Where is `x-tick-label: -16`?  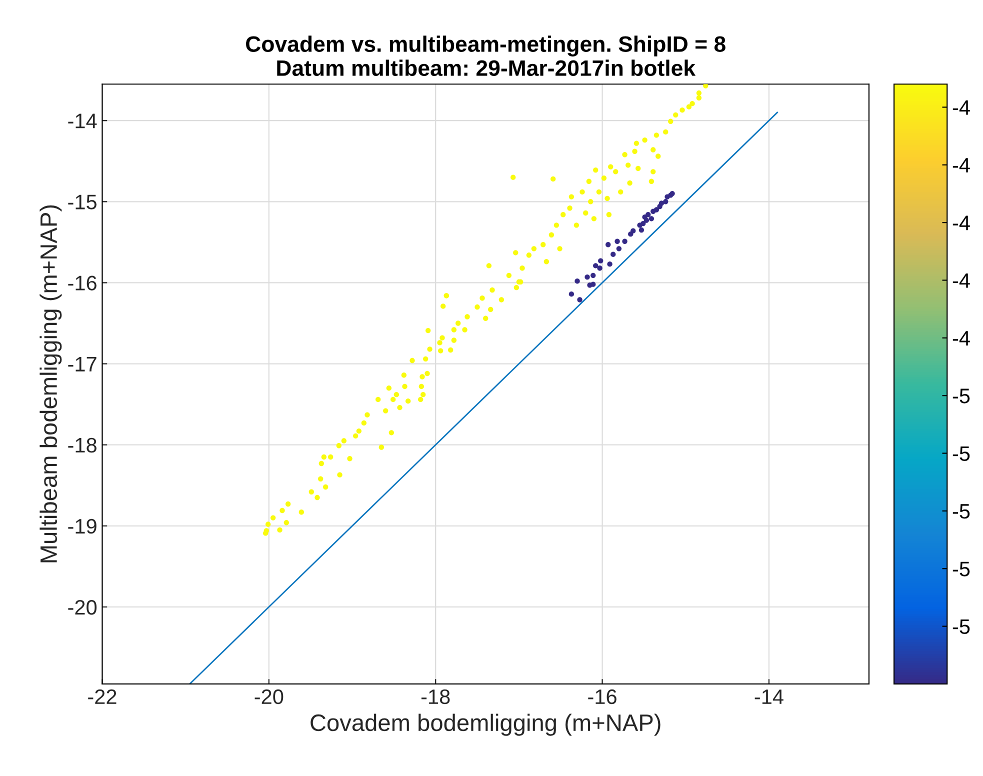 x-tick-label: -16 is located at coordinates (602, 696).